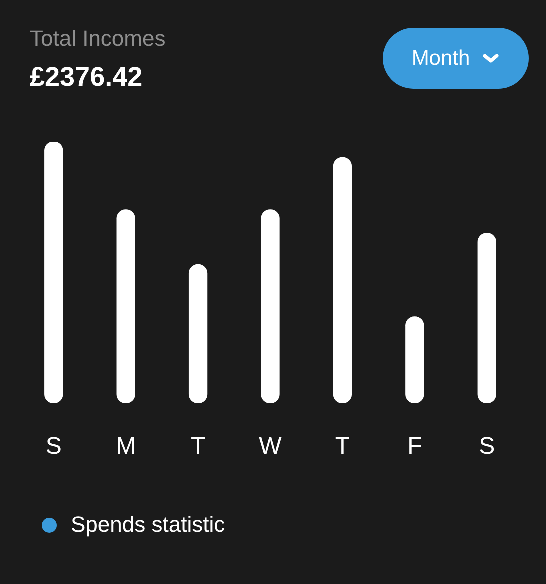 Image resolution: width=546 pixels, height=584 pixels. I want to click on chart-subtitle: £2376.42, so click(86, 77).